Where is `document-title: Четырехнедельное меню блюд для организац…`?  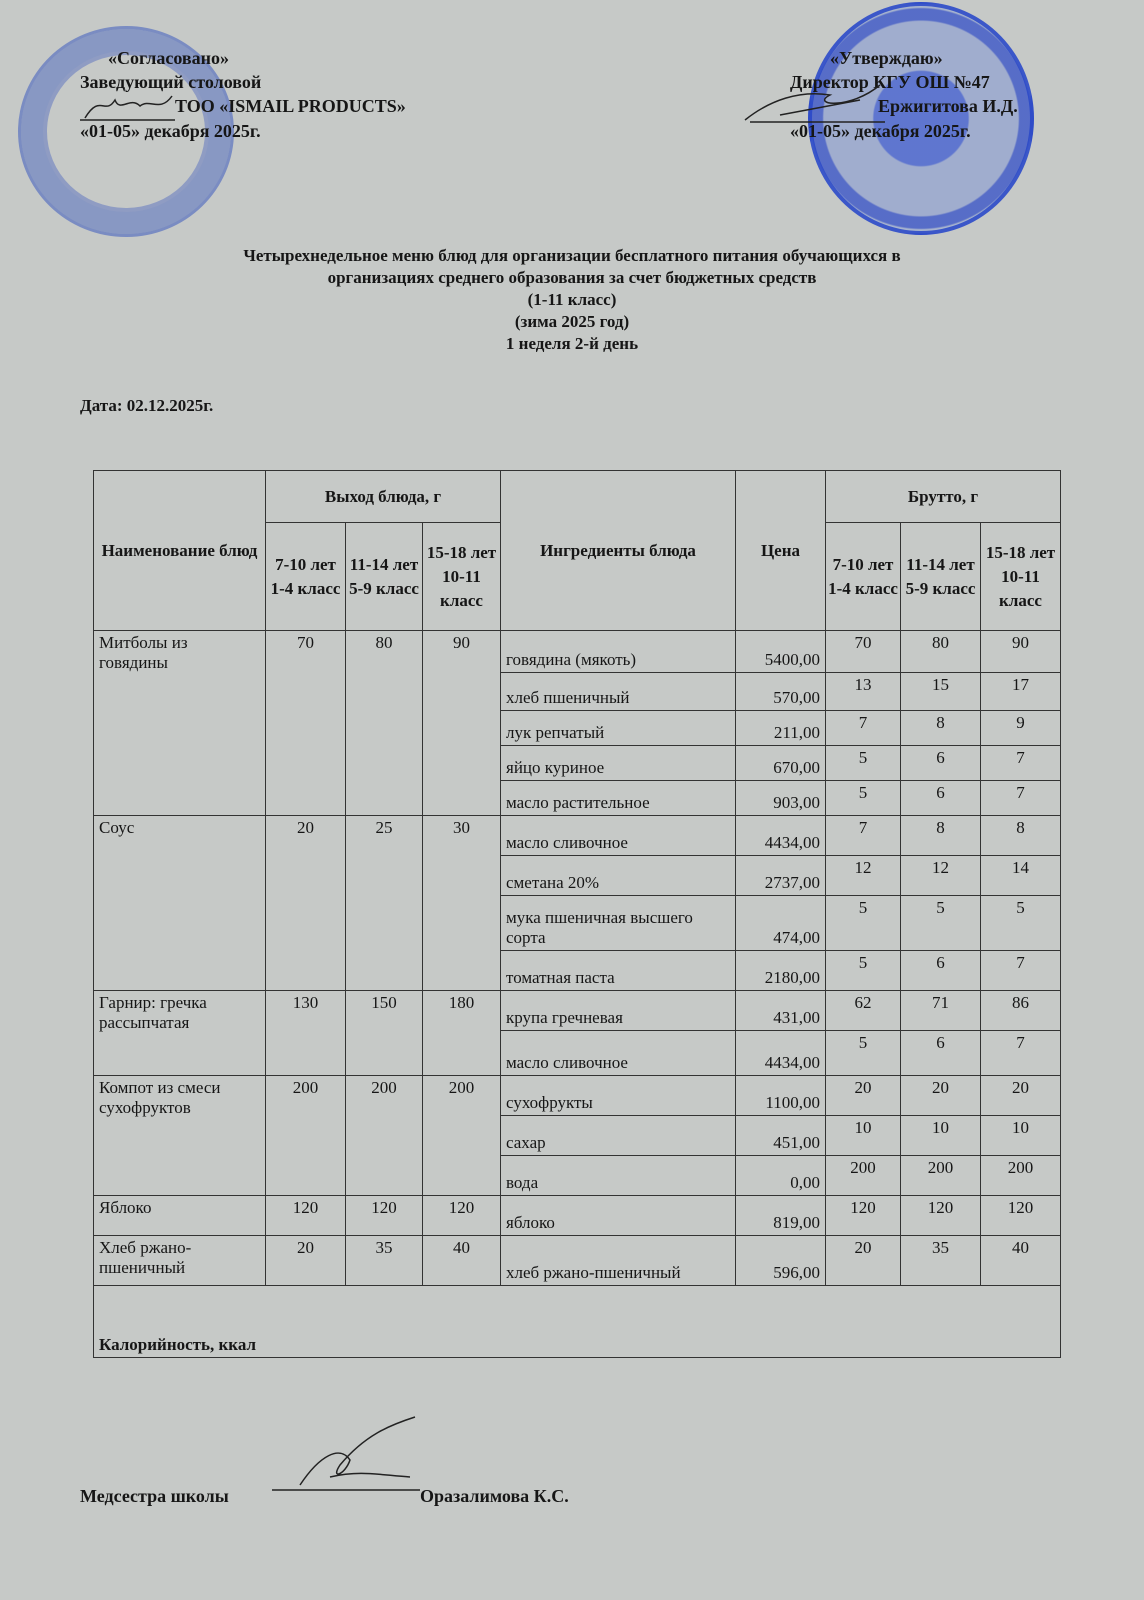 document-title: Четырехнедельное меню блюд для организац… is located at coordinates (572, 300).